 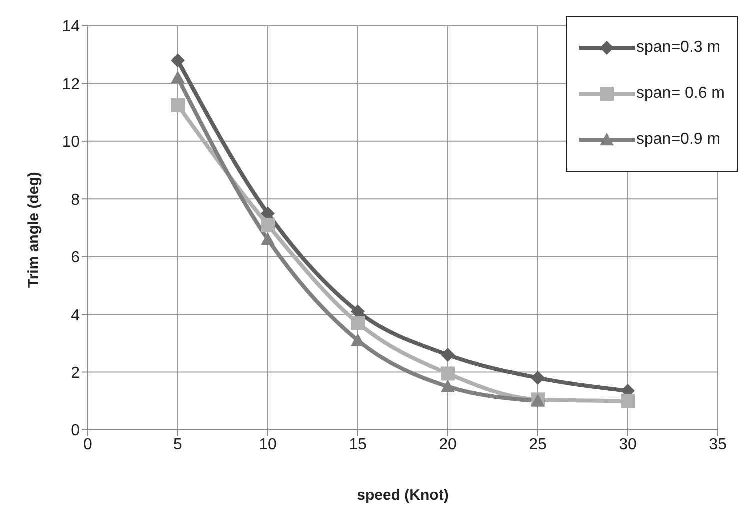 I want to click on y-tick-label: 14, so click(x=71, y=27).